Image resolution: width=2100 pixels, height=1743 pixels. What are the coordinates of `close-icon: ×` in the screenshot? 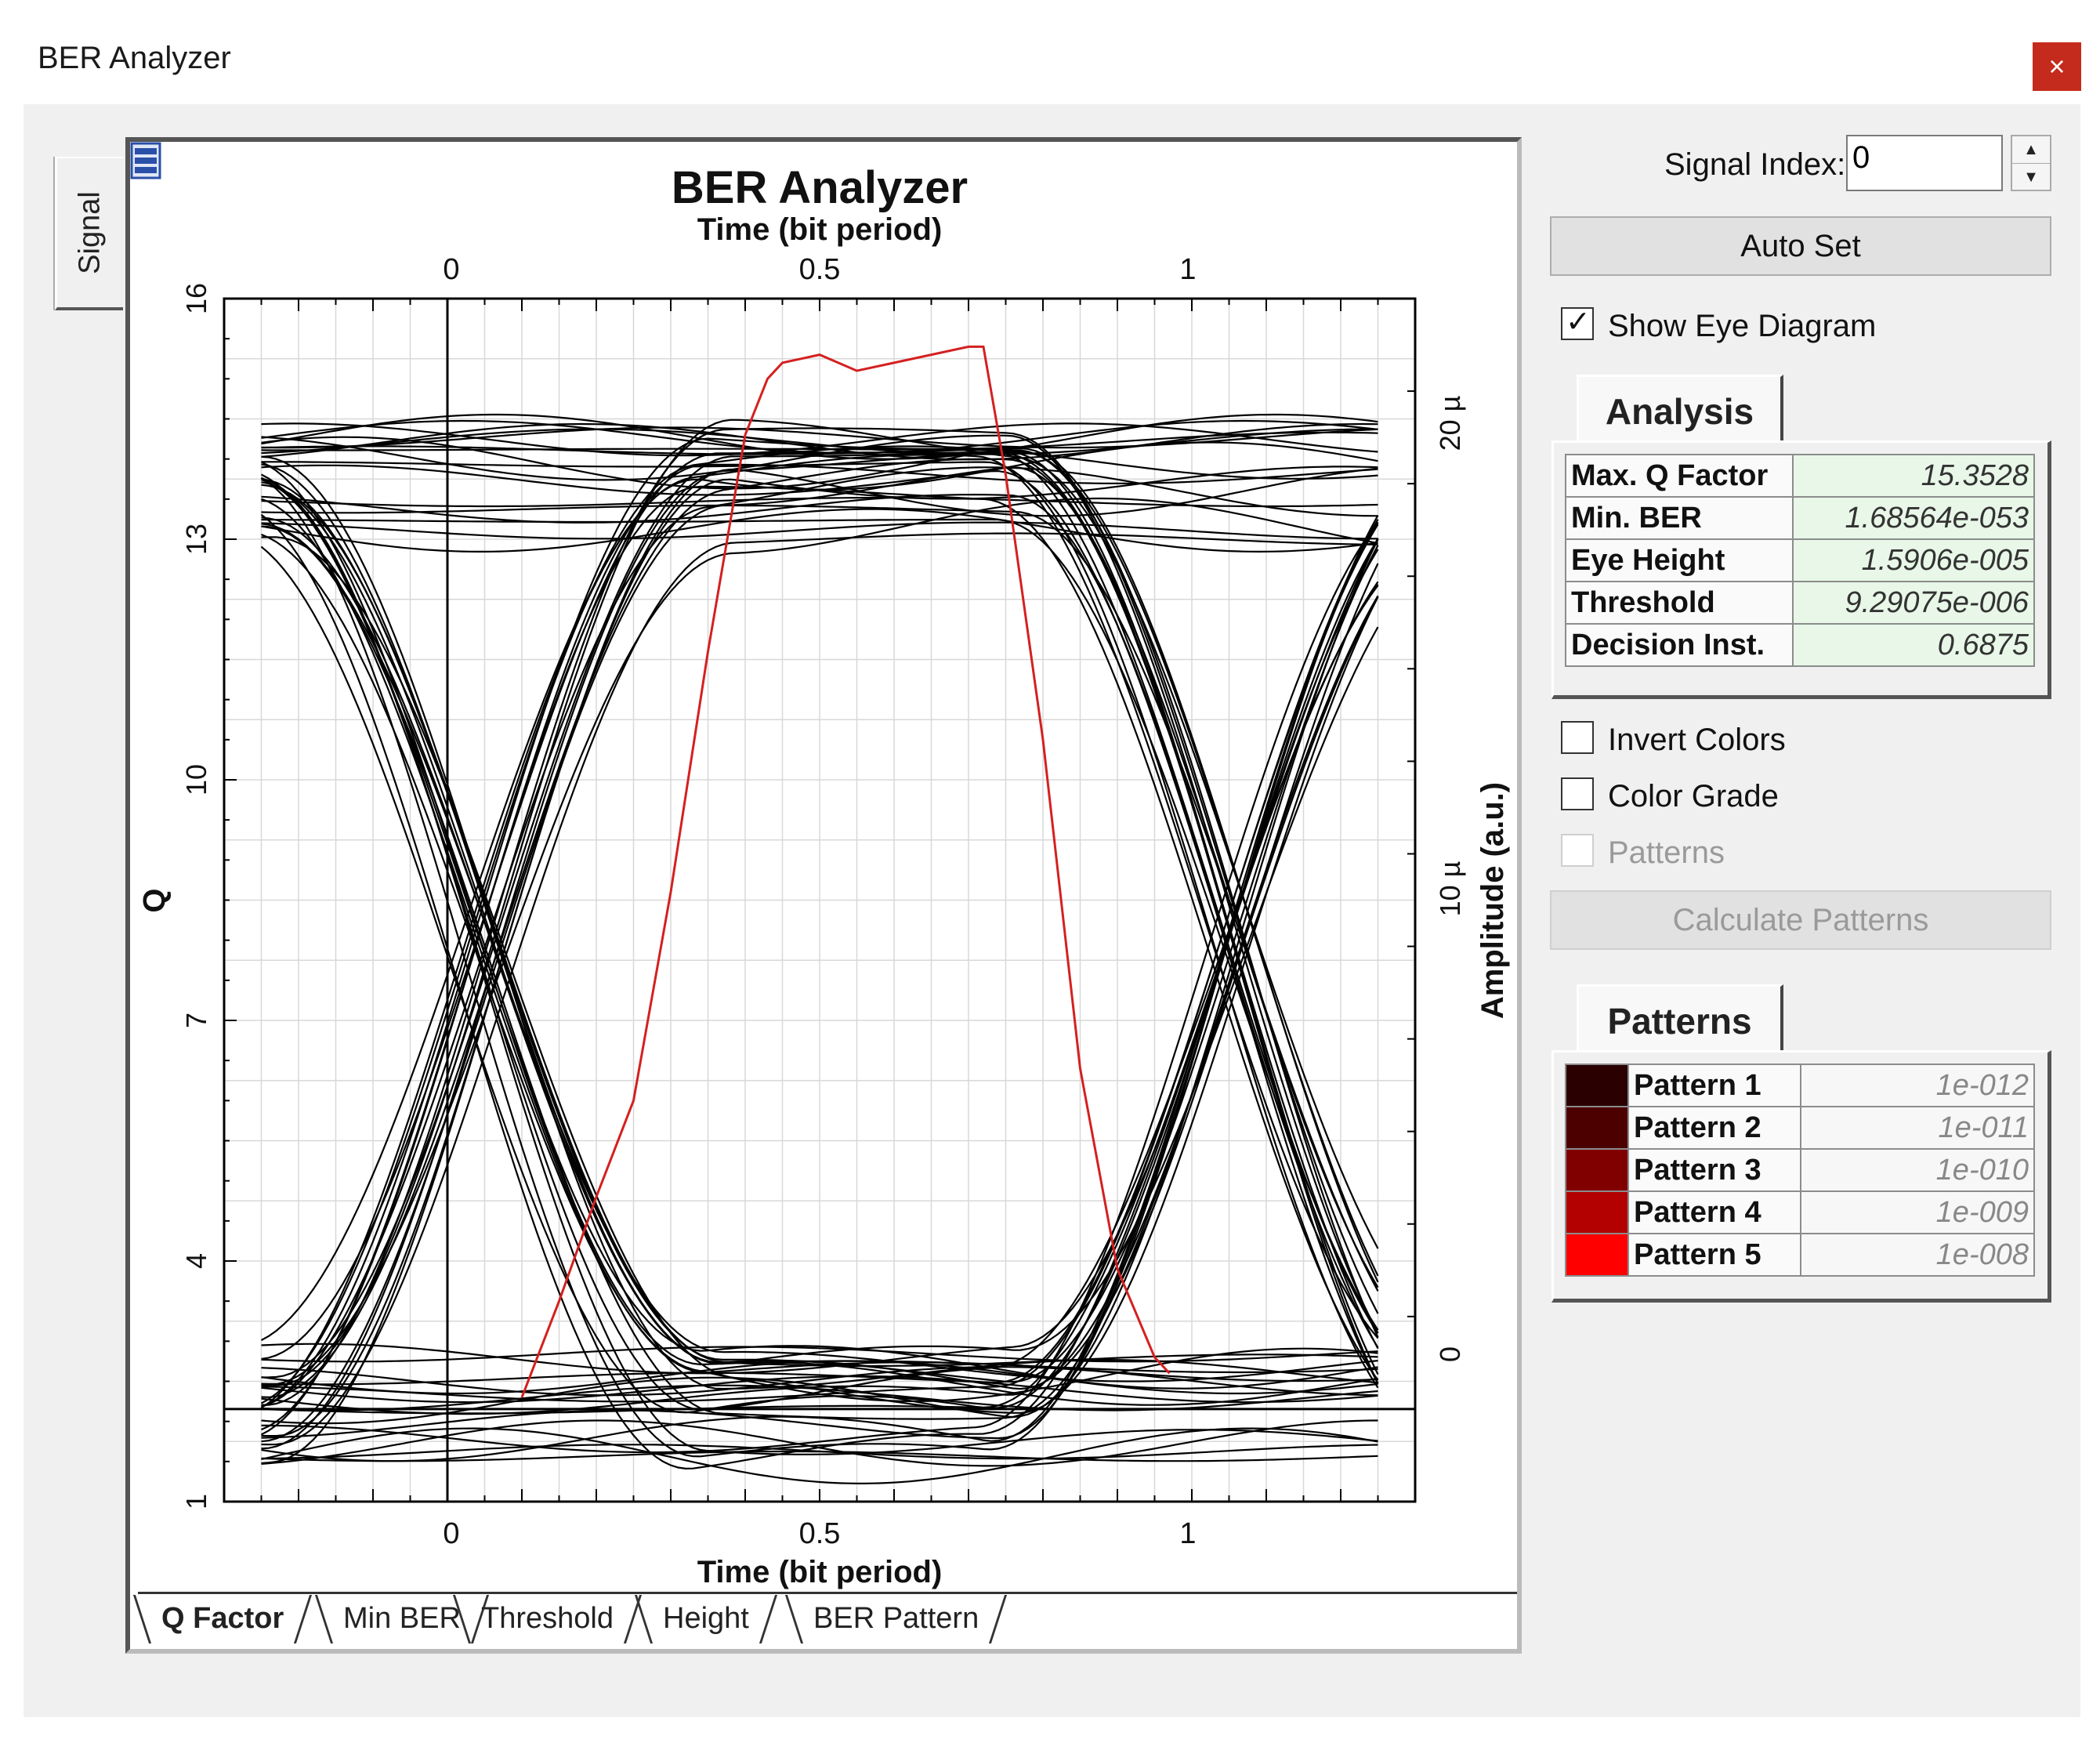 It's located at (2057, 66).